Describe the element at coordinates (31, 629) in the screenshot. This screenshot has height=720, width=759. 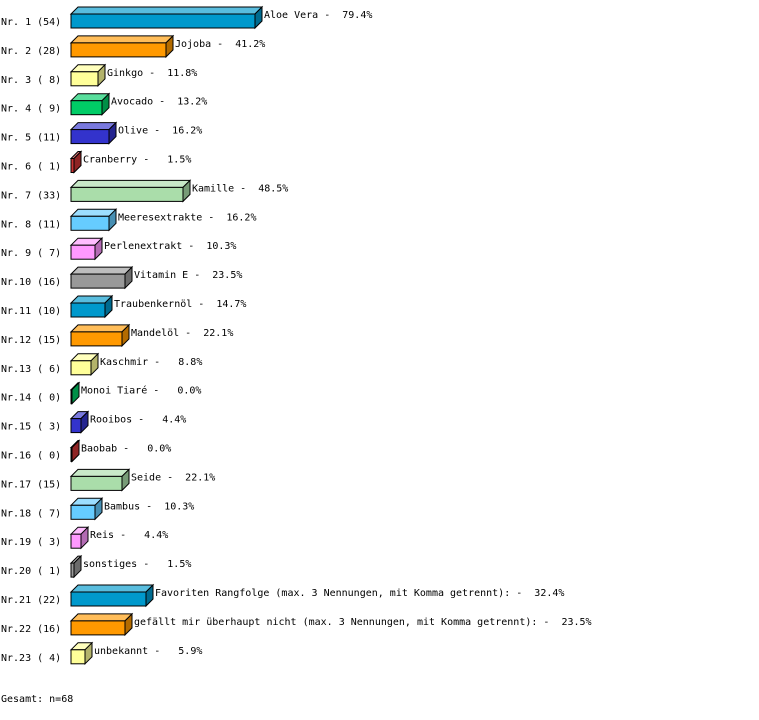
I see `row-label: Nr.22 (16)` at that location.